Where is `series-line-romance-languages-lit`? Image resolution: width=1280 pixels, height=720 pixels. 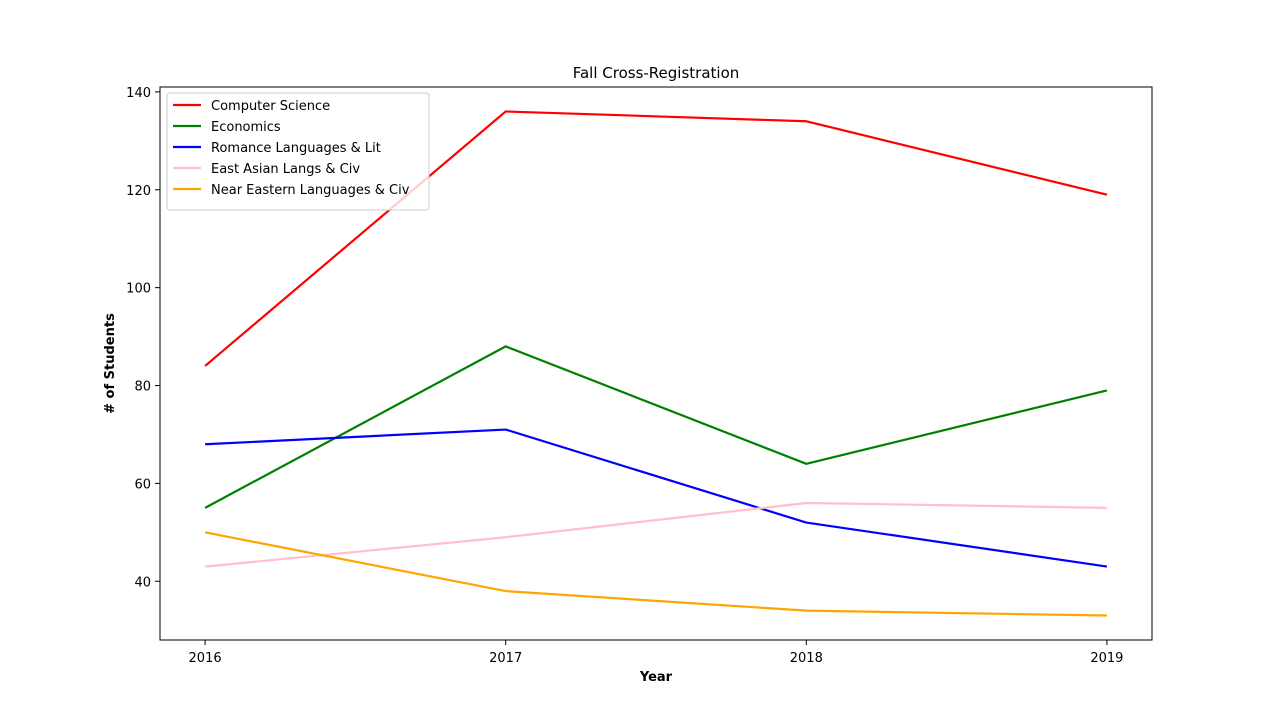 series-line-romance-languages-lit is located at coordinates (656, 498).